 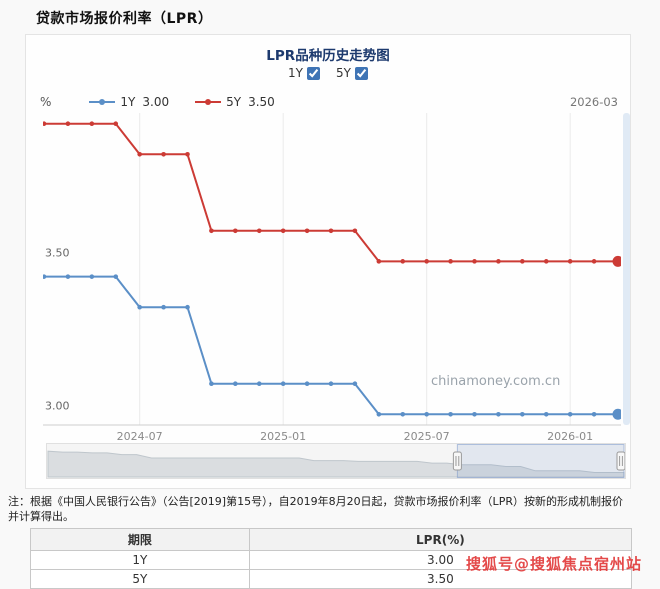 What do you see at coordinates (361, 73) in the screenshot?
I see `checkbox-5y` at bounding box center [361, 73].